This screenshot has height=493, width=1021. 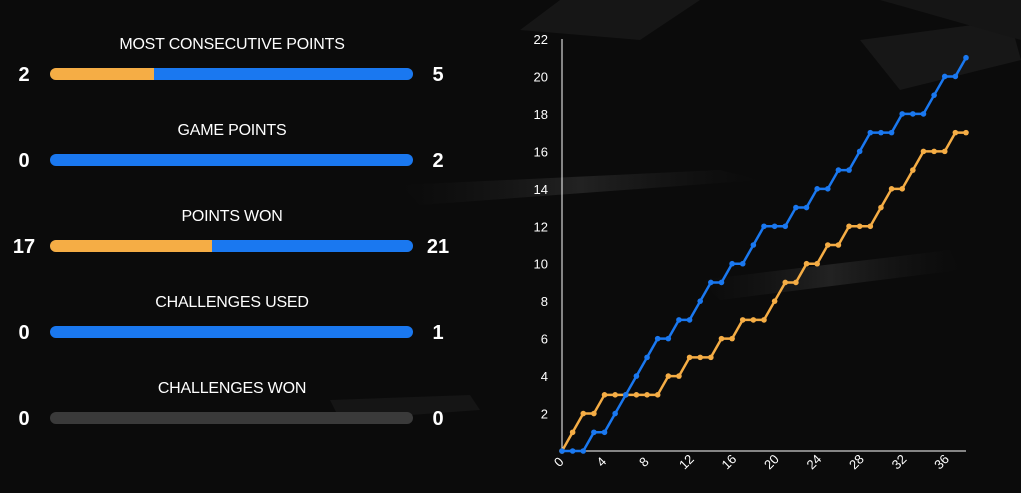 I want to click on x-tick-label: 20, so click(x=771, y=461).